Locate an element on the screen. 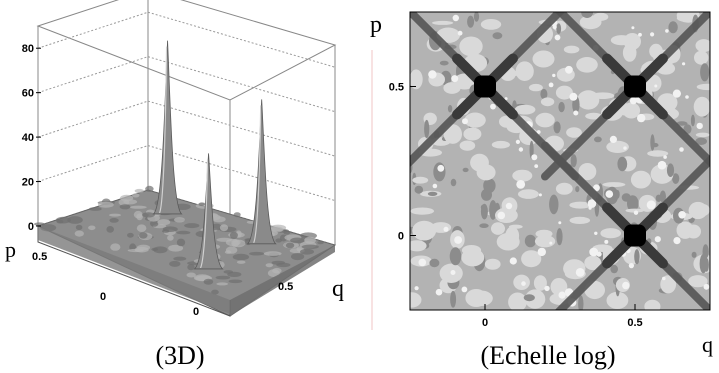 This screenshot has height=373, width=719. contour-y-tick-label: 0 is located at coordinates (401, 237).